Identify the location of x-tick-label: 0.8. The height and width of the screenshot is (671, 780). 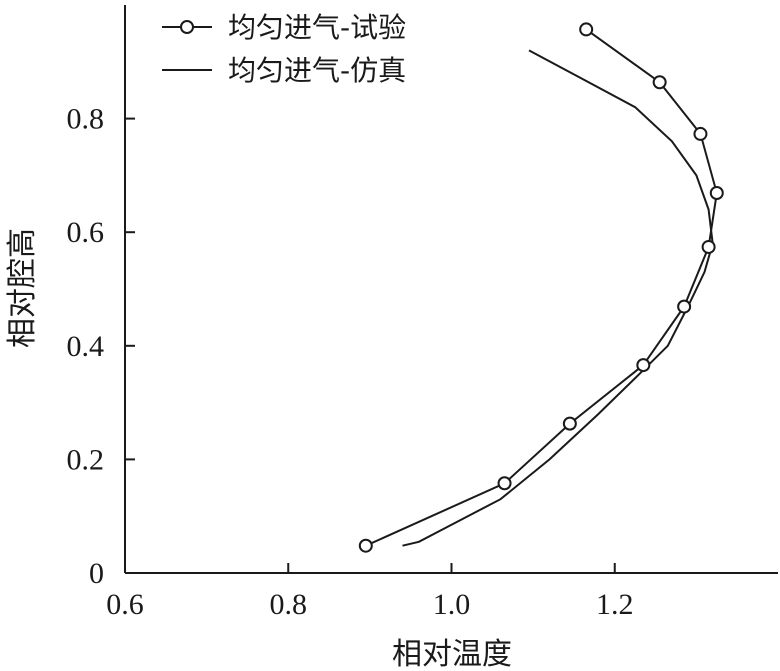
(289, 604).